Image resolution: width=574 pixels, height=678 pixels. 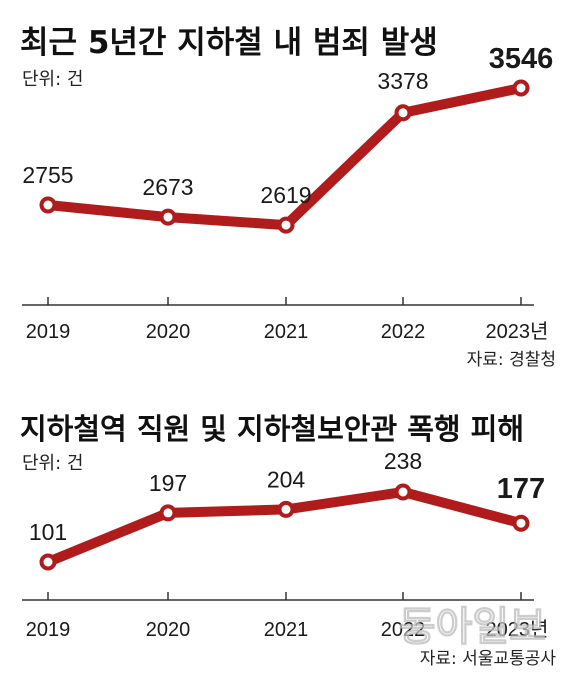 What do you see at coordinates (521, 59) in the screenshot?
I see `data-label: 3546` at bounding box center [521, 59].